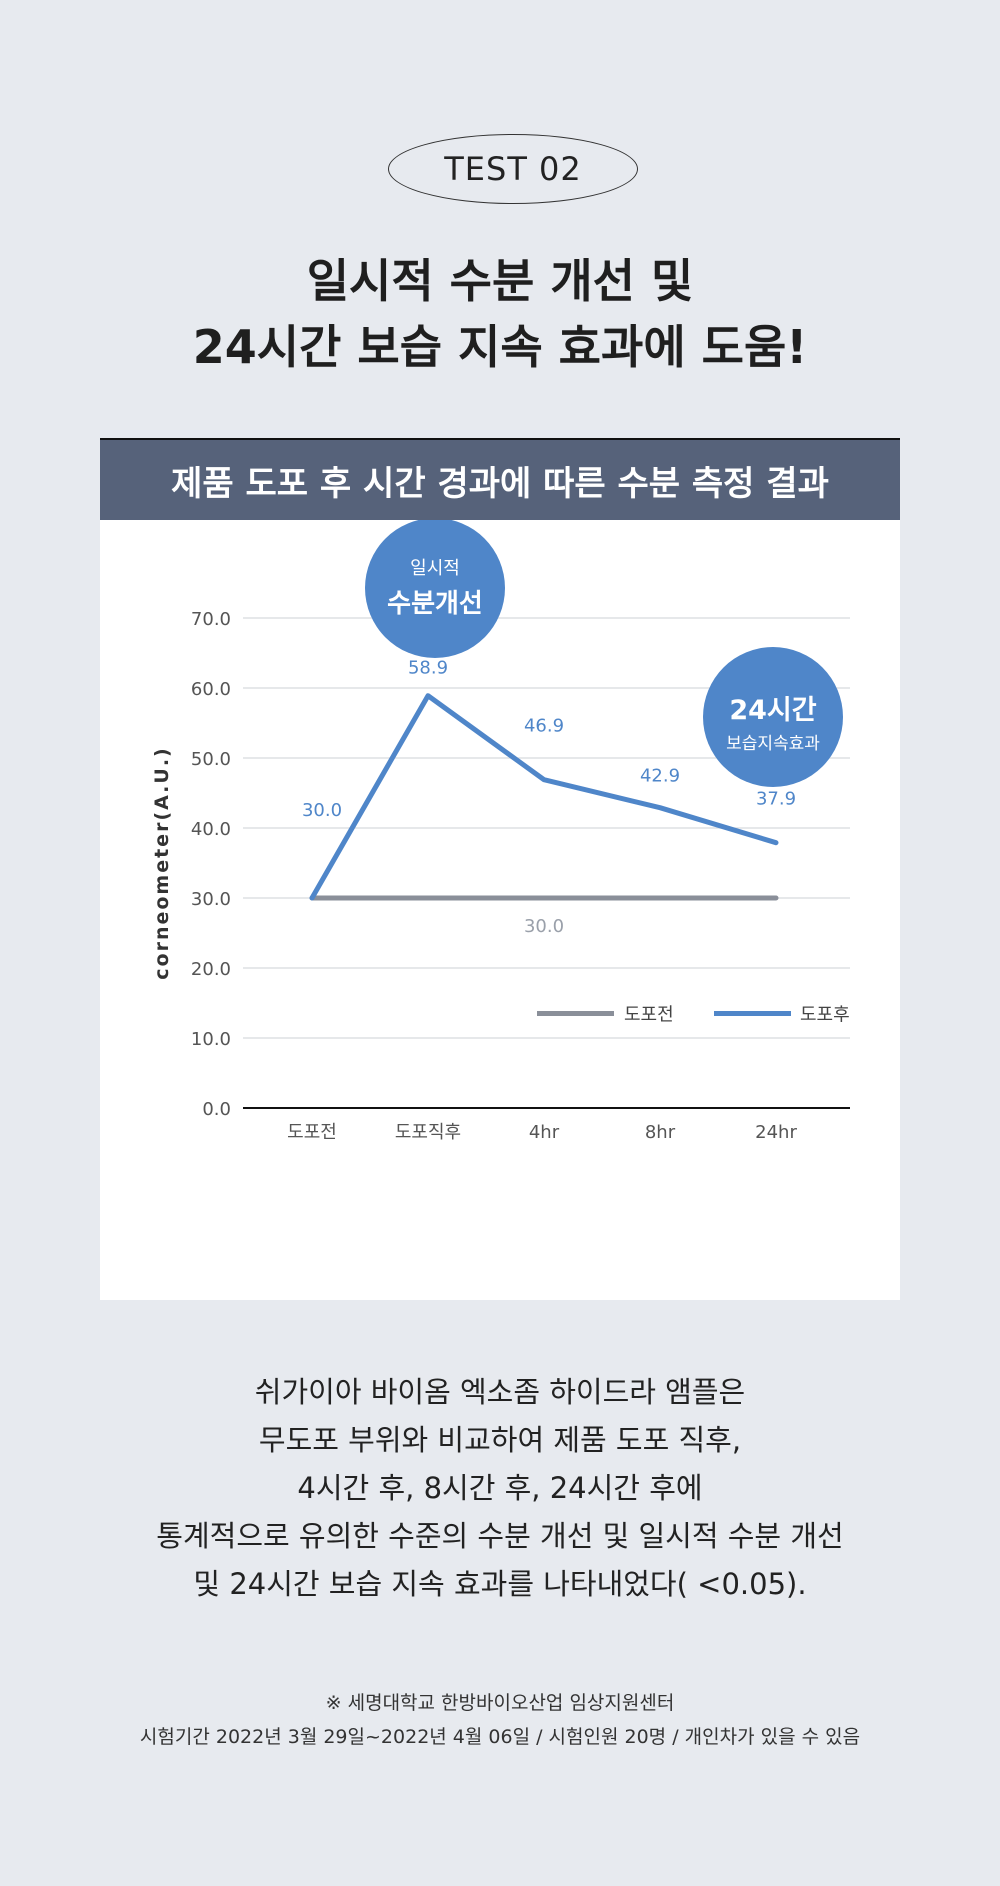 The height and width of the screenshot is (1886, 1000). Describe the element at coordinates (211, 899) in the screenshot. I see `y-tick-label: 30.0` at that location.